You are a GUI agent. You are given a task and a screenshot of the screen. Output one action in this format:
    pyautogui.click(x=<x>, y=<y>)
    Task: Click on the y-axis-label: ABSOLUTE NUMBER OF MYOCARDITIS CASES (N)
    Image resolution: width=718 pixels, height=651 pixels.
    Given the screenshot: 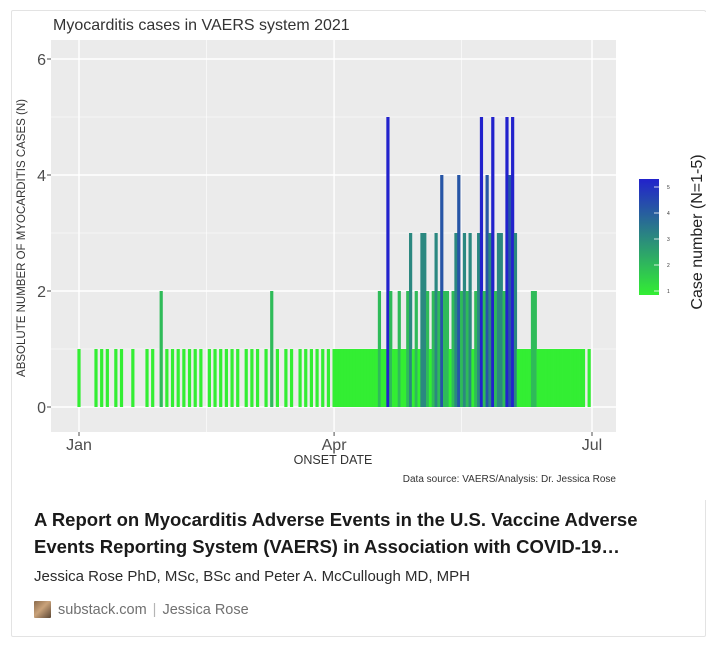 What is the action you would take?
    pyautogui.click(x=22, y=238)
    